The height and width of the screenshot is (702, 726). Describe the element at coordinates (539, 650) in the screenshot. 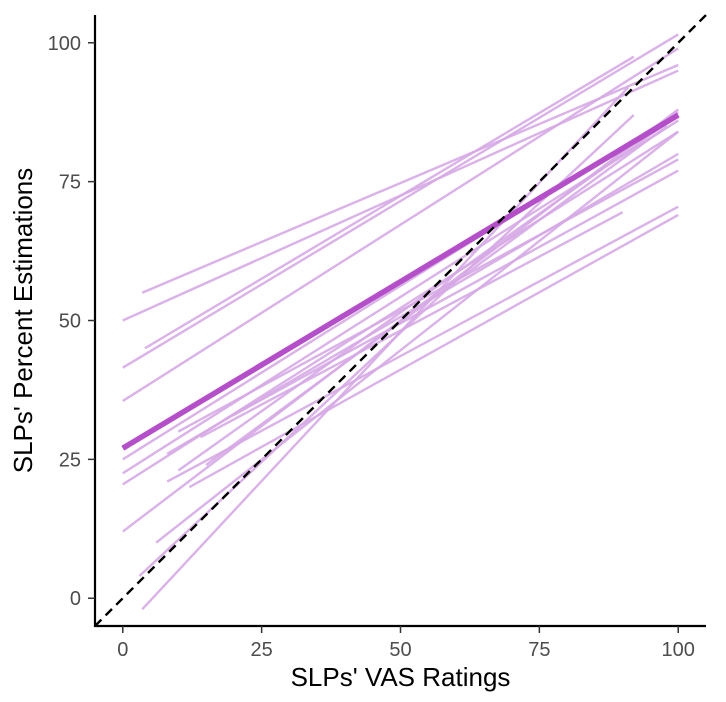

I see `x-tick-label-75: 75` at that location.